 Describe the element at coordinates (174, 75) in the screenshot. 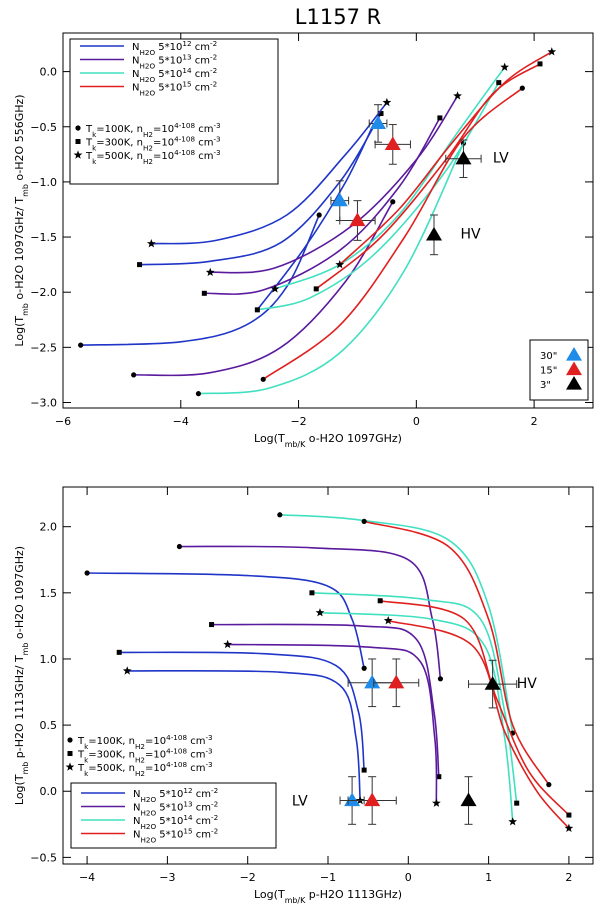

I see `legend-label: NH2O 5*1014 cm-2` at that location.